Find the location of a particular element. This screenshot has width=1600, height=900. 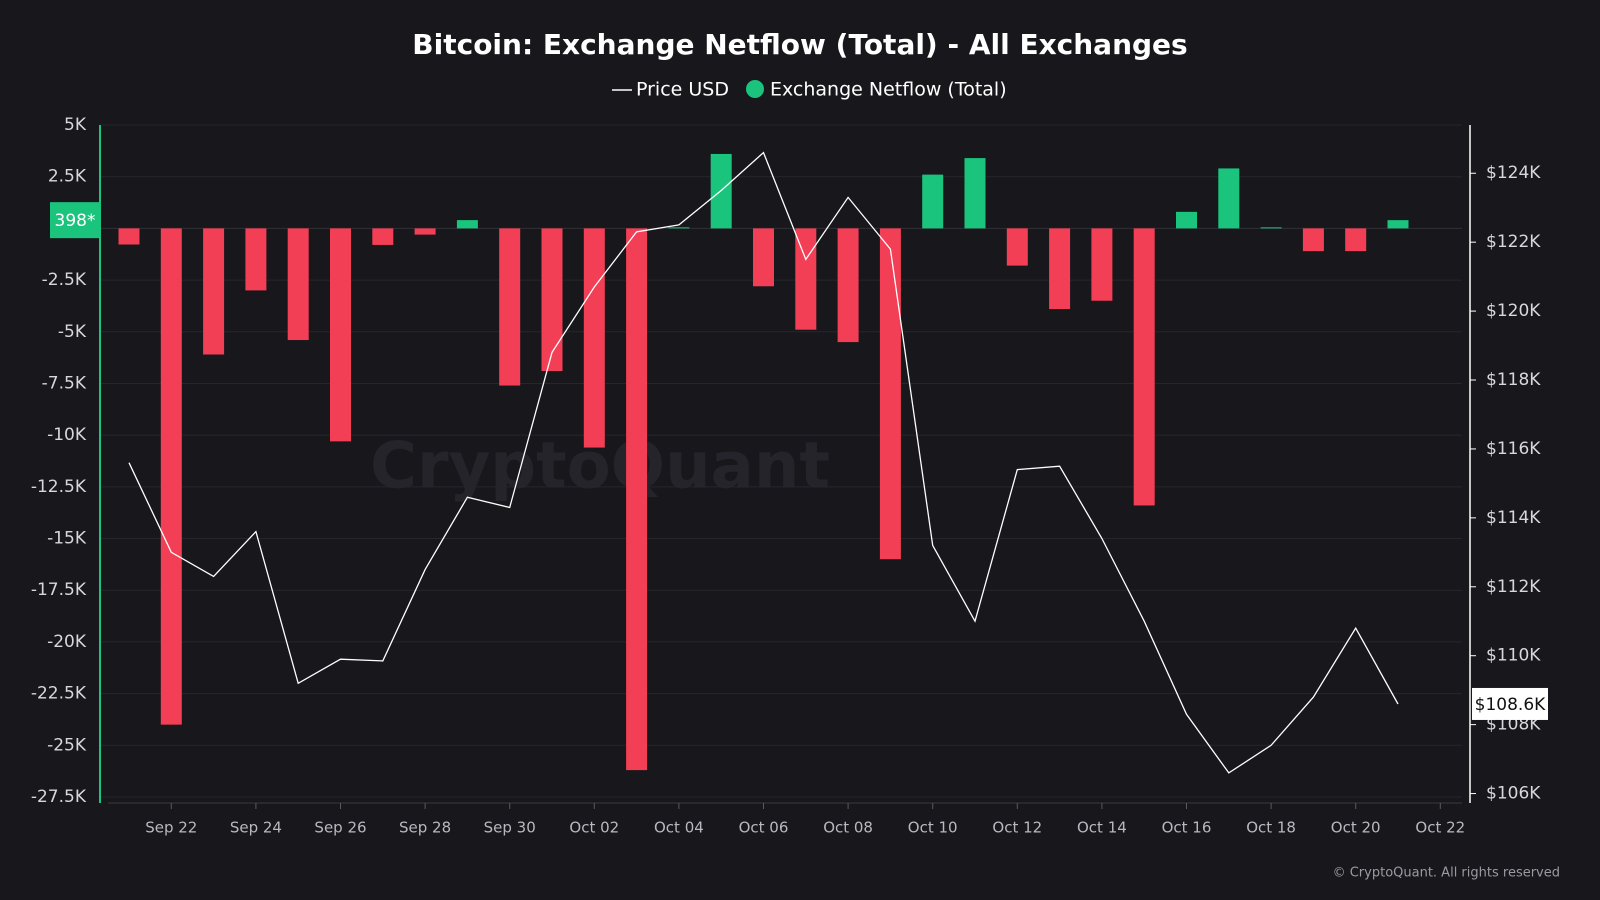

y-tick-label: -17.5K is located at coordinates (59, 590).